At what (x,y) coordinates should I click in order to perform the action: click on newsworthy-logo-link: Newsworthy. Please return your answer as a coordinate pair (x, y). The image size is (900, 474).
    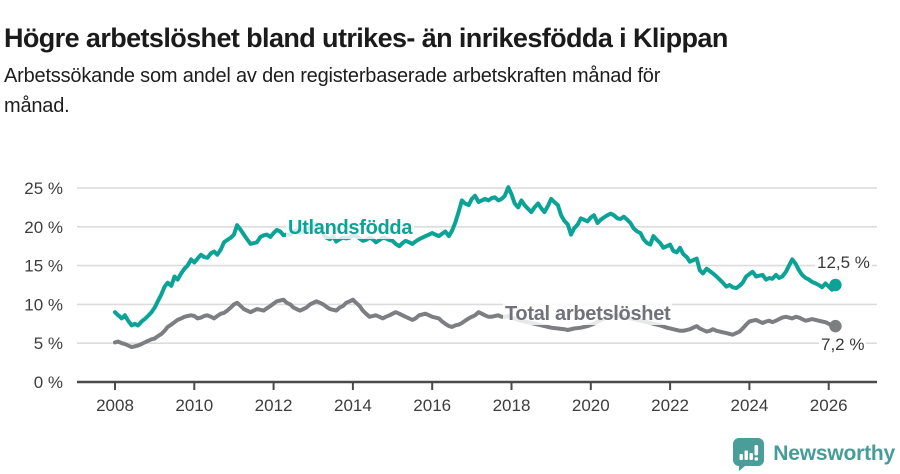
    Looking at the image, I should click on (813, 454).